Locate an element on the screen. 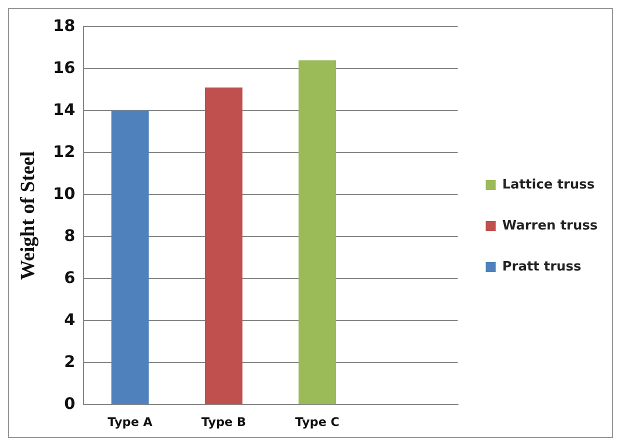  y-tick-label: 16 is located at coordinates (64, 67).